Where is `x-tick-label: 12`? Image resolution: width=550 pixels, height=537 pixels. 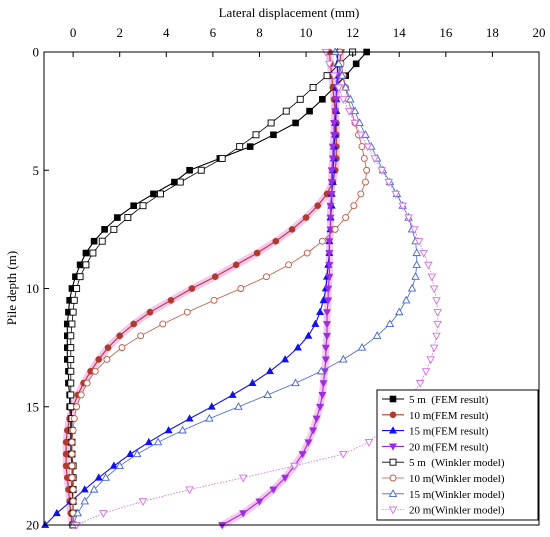
x-tick-label: 12 is located at coordinates (352, 32).